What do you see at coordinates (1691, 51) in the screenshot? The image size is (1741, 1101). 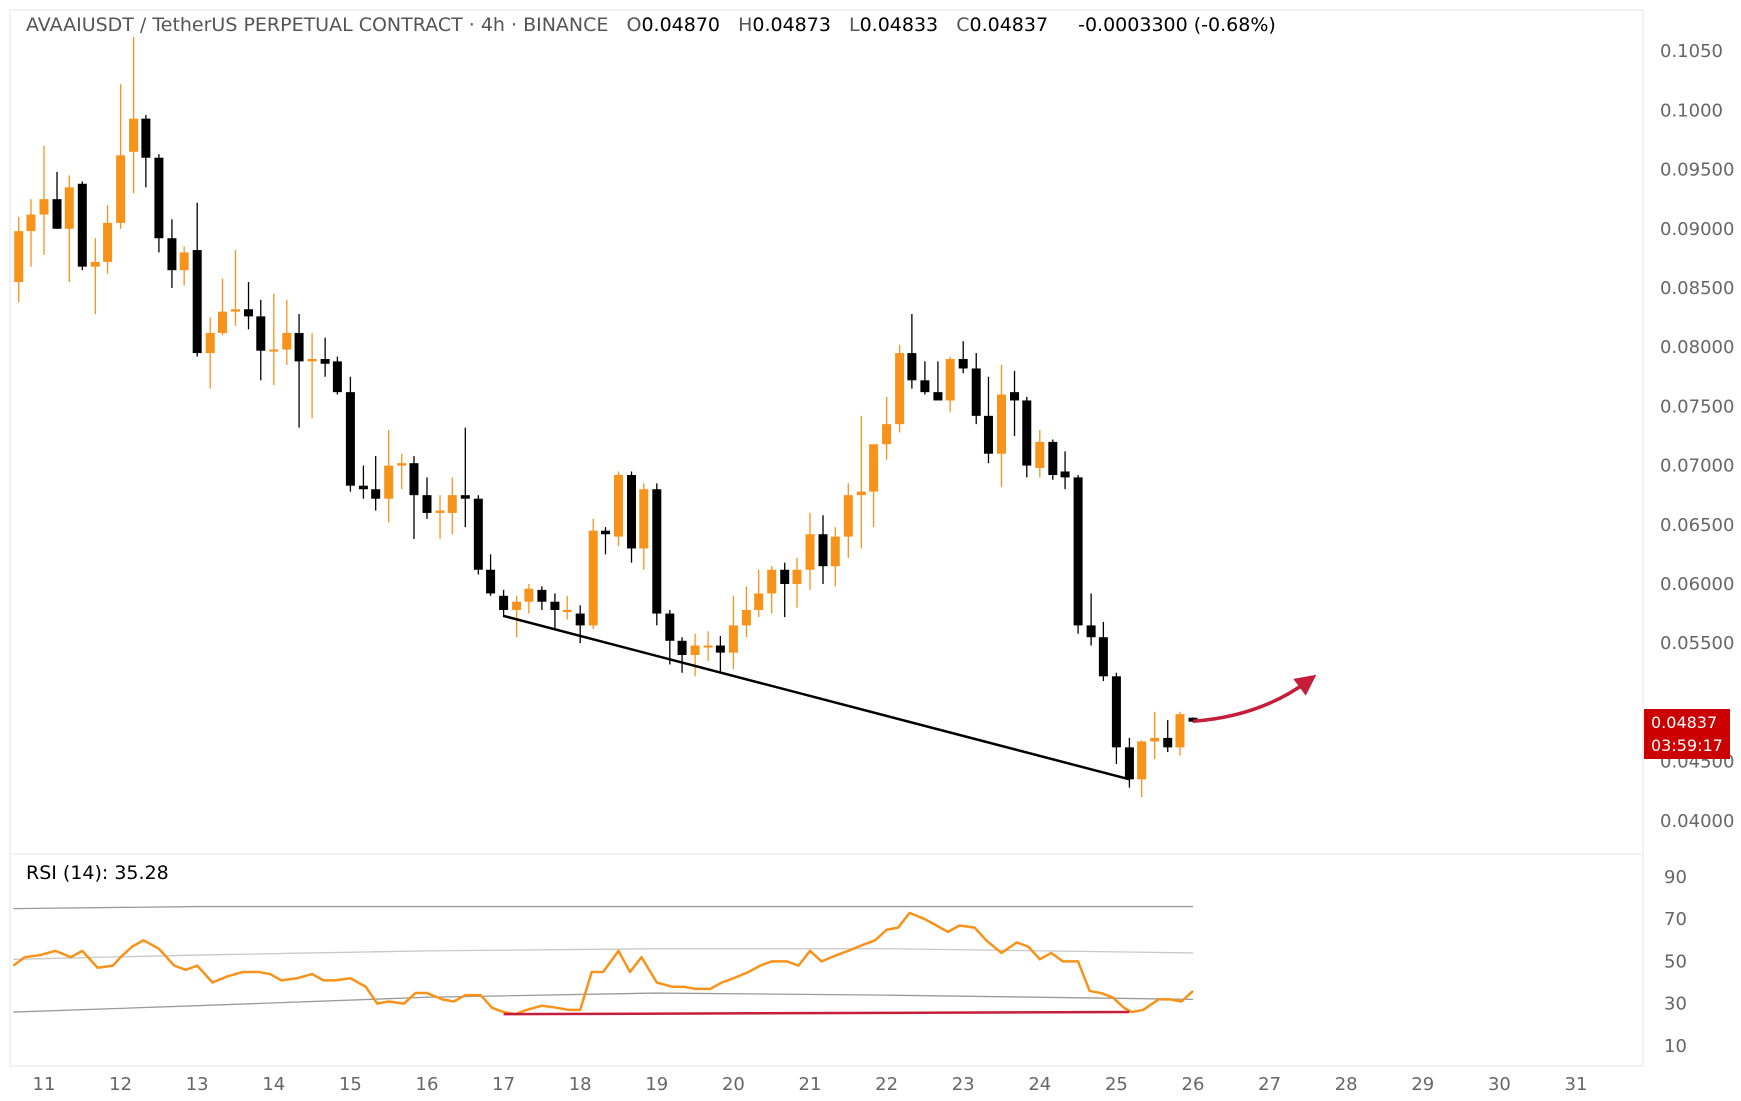 I see `price-tick-label: 0.1050` at bounding box center [1691, 51].